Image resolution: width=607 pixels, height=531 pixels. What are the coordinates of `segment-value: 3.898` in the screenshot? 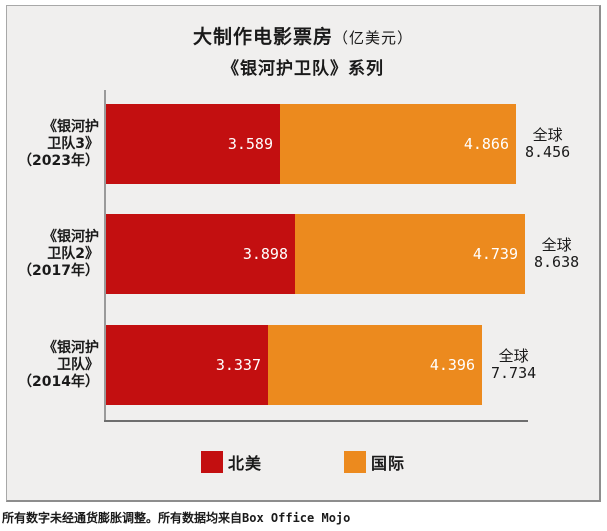 It's located at (265, 254).